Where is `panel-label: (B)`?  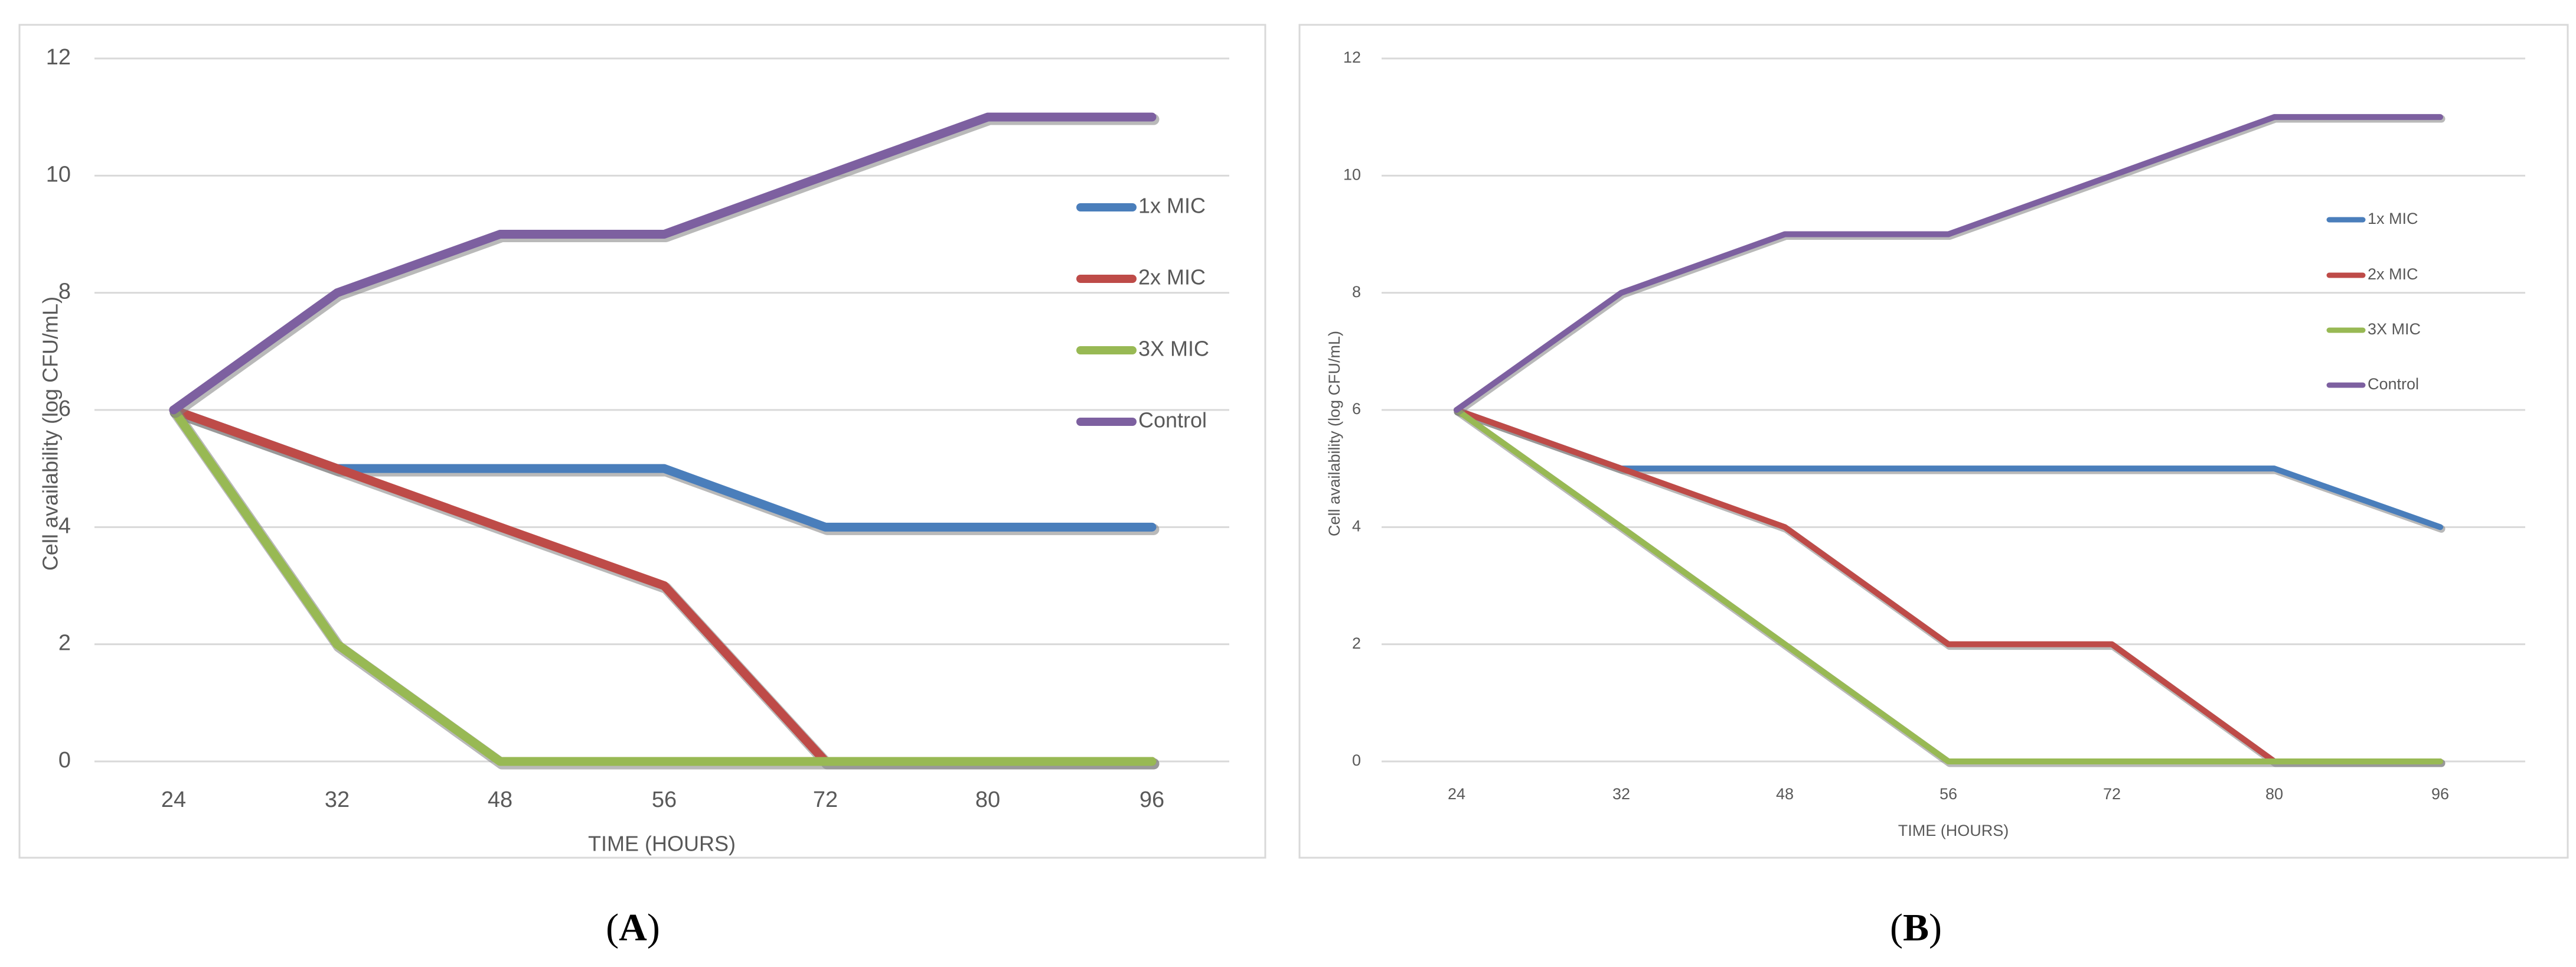 panel-label: (B) is located at coordinates (1916, 928).